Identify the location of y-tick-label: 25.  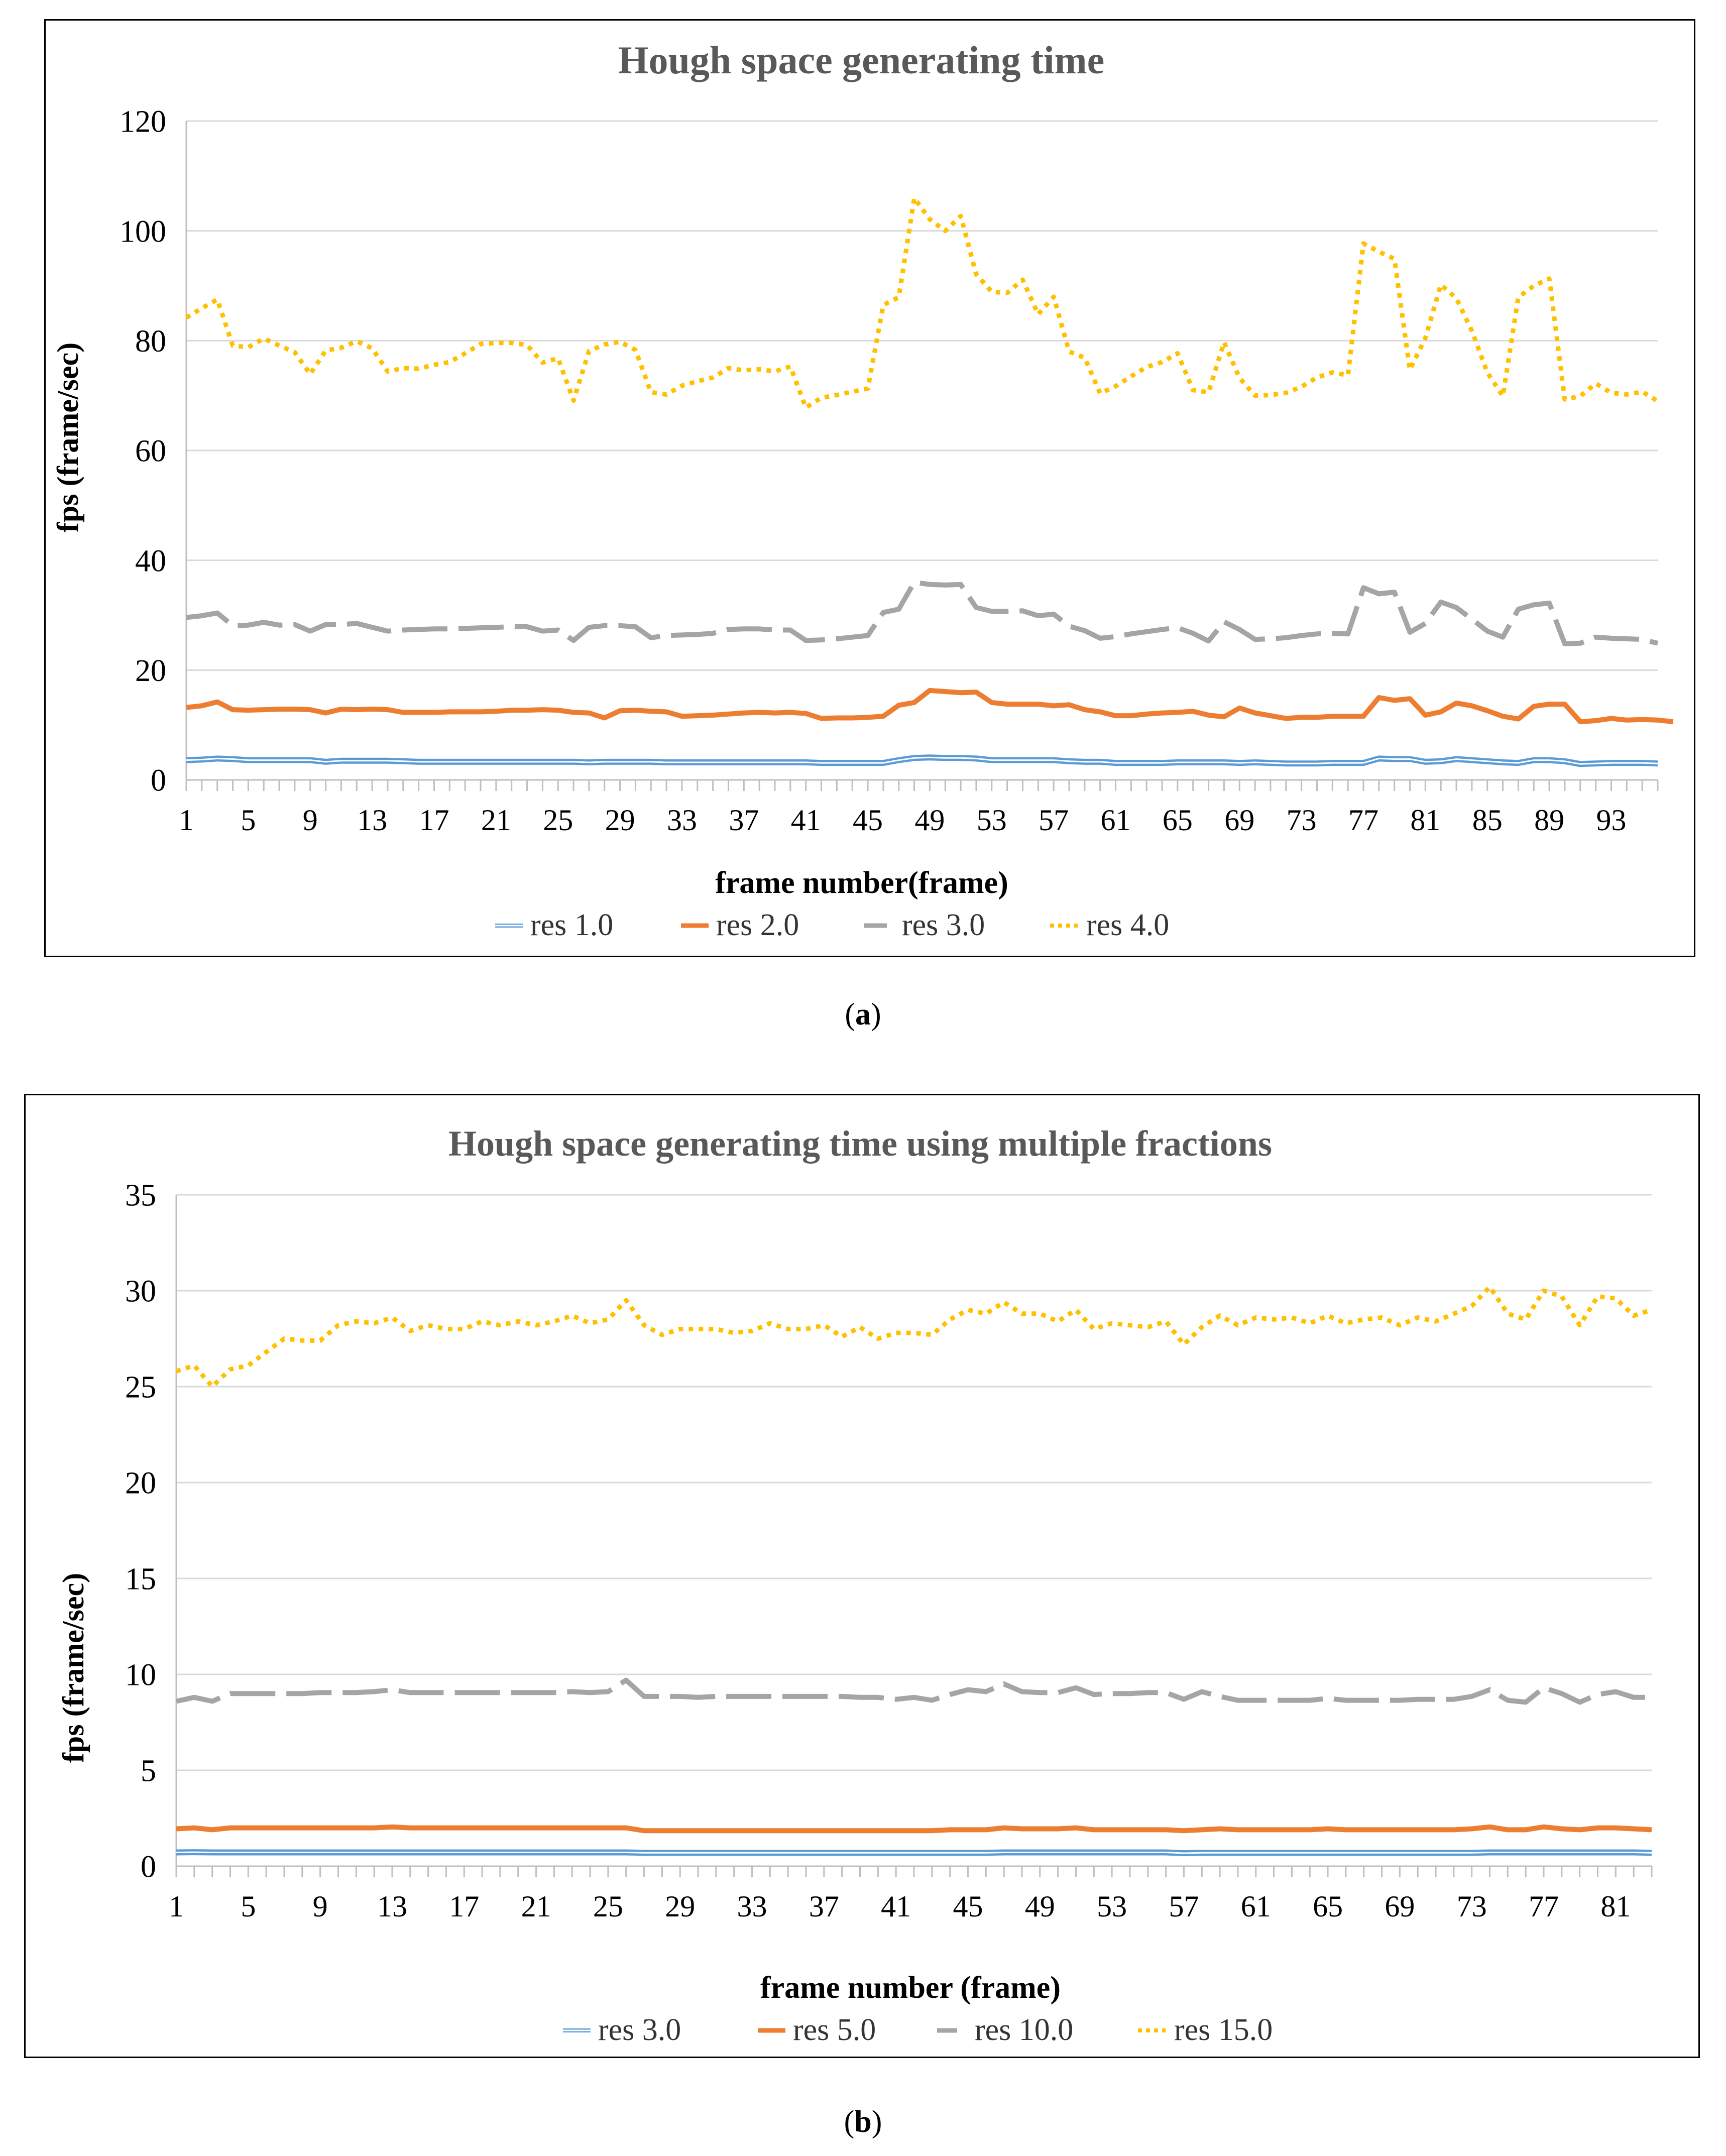
(140, 1388).